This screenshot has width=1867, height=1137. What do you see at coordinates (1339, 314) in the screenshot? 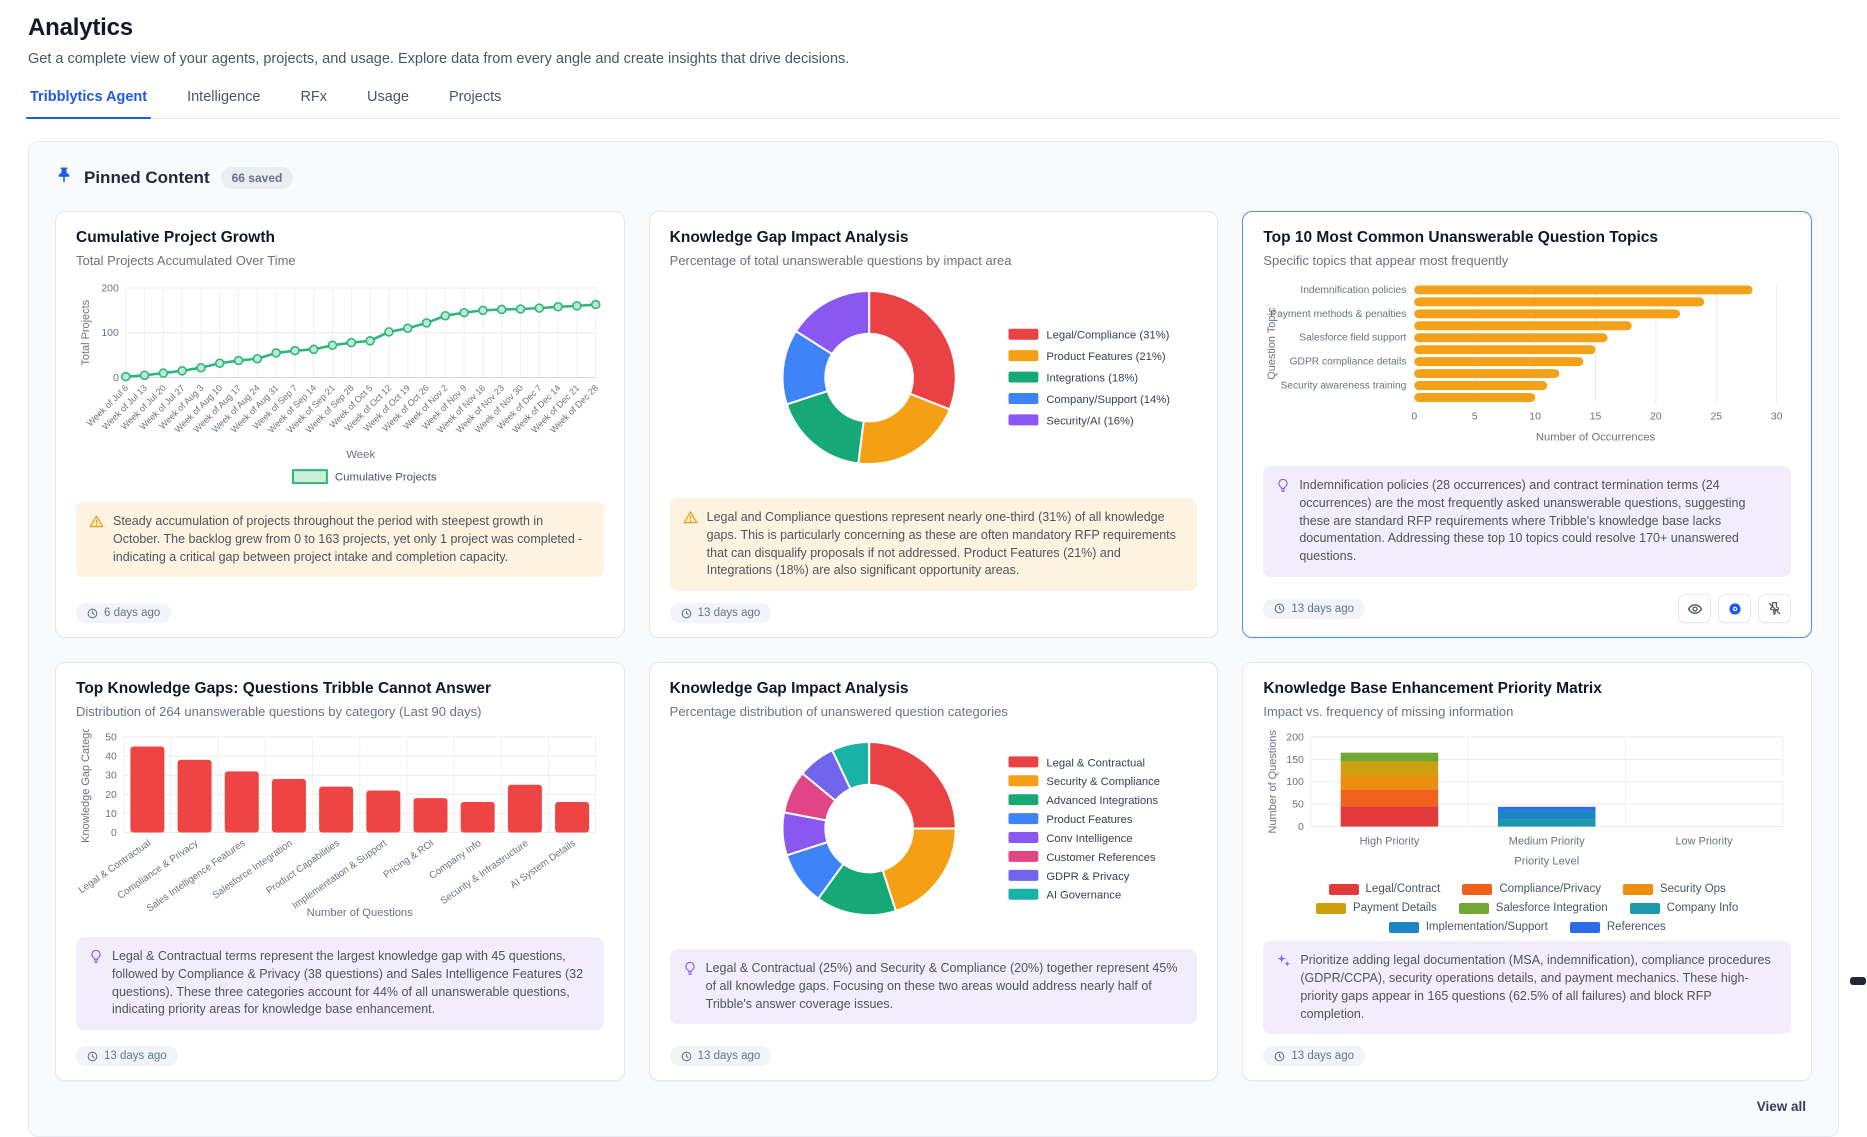
I see `svg-text: Payment methods & penalties` at bounding box center [1339, 314].